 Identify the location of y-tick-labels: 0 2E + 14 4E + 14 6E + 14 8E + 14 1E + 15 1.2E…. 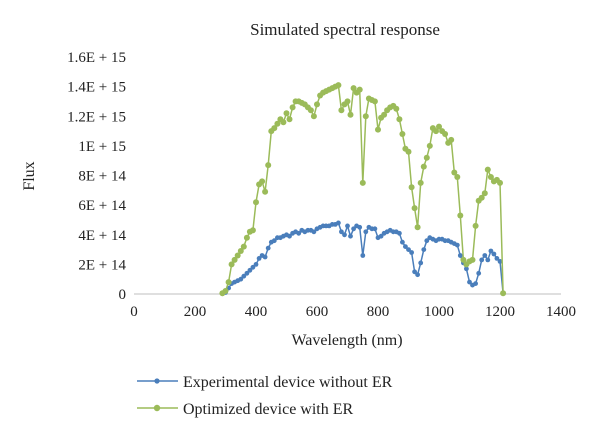
(96, 176).